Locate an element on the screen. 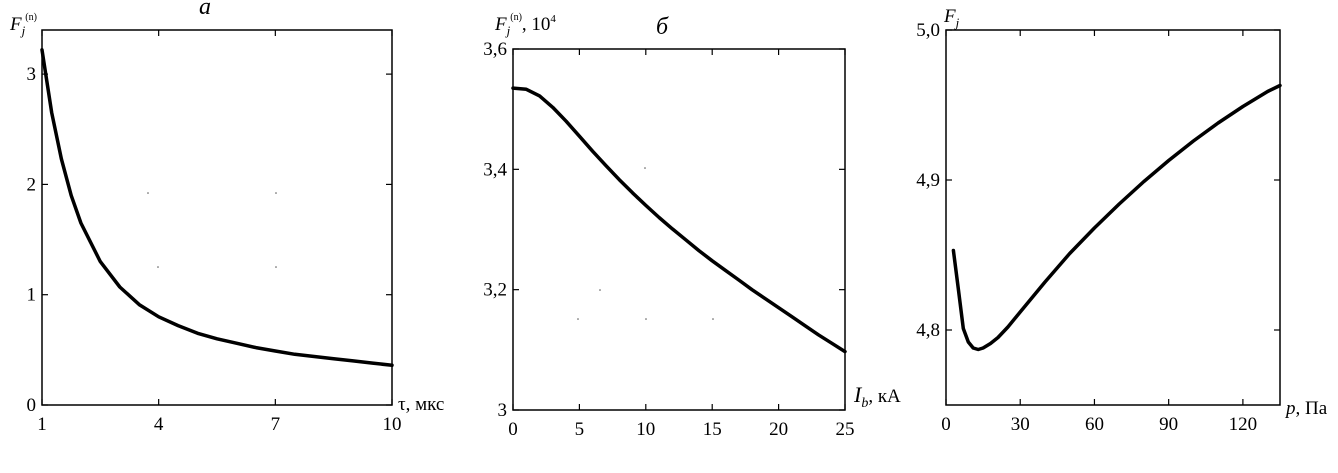 This screenshot has height=473, width=1338. y-tick-label: 2 is located at coordinates (32, 184).